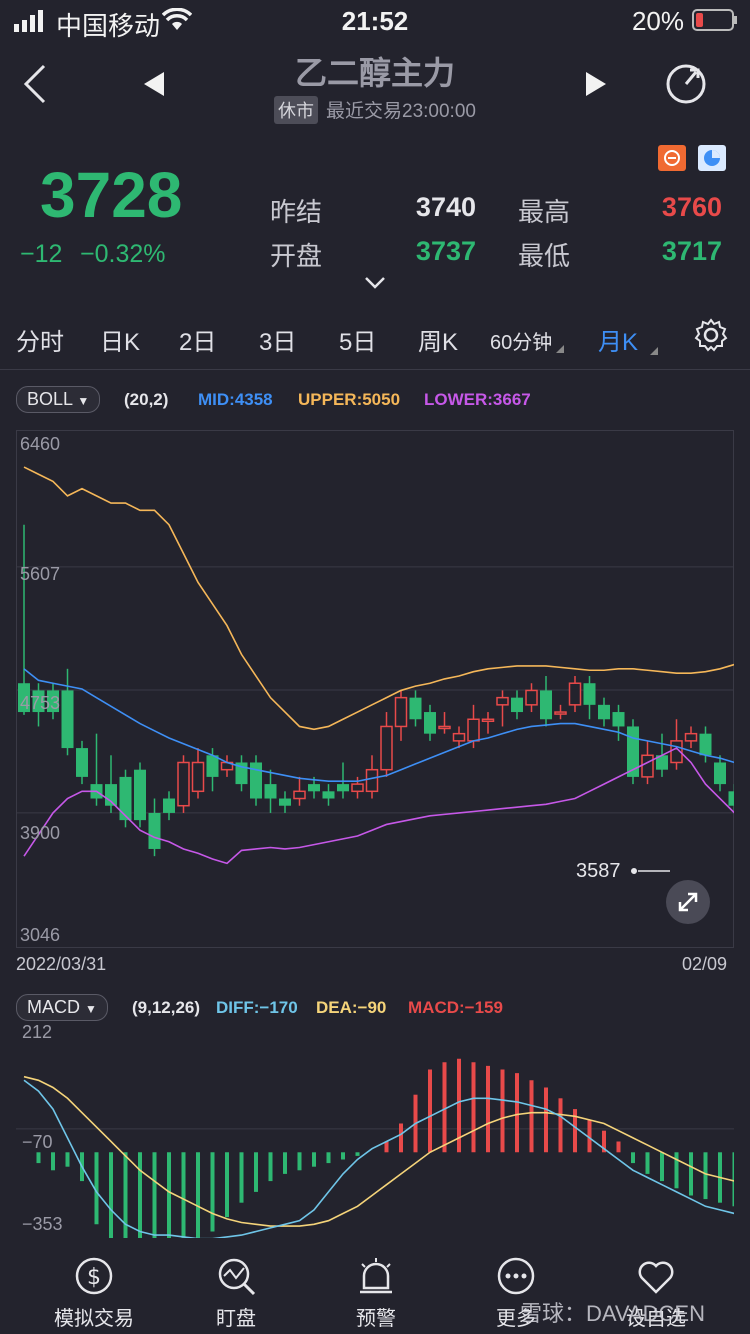 The width and height of the screenshot is (750, 1334). Describe the element at coordinates (375, 283) in the screenshot. I see `expand-chevron-icon` at that location.